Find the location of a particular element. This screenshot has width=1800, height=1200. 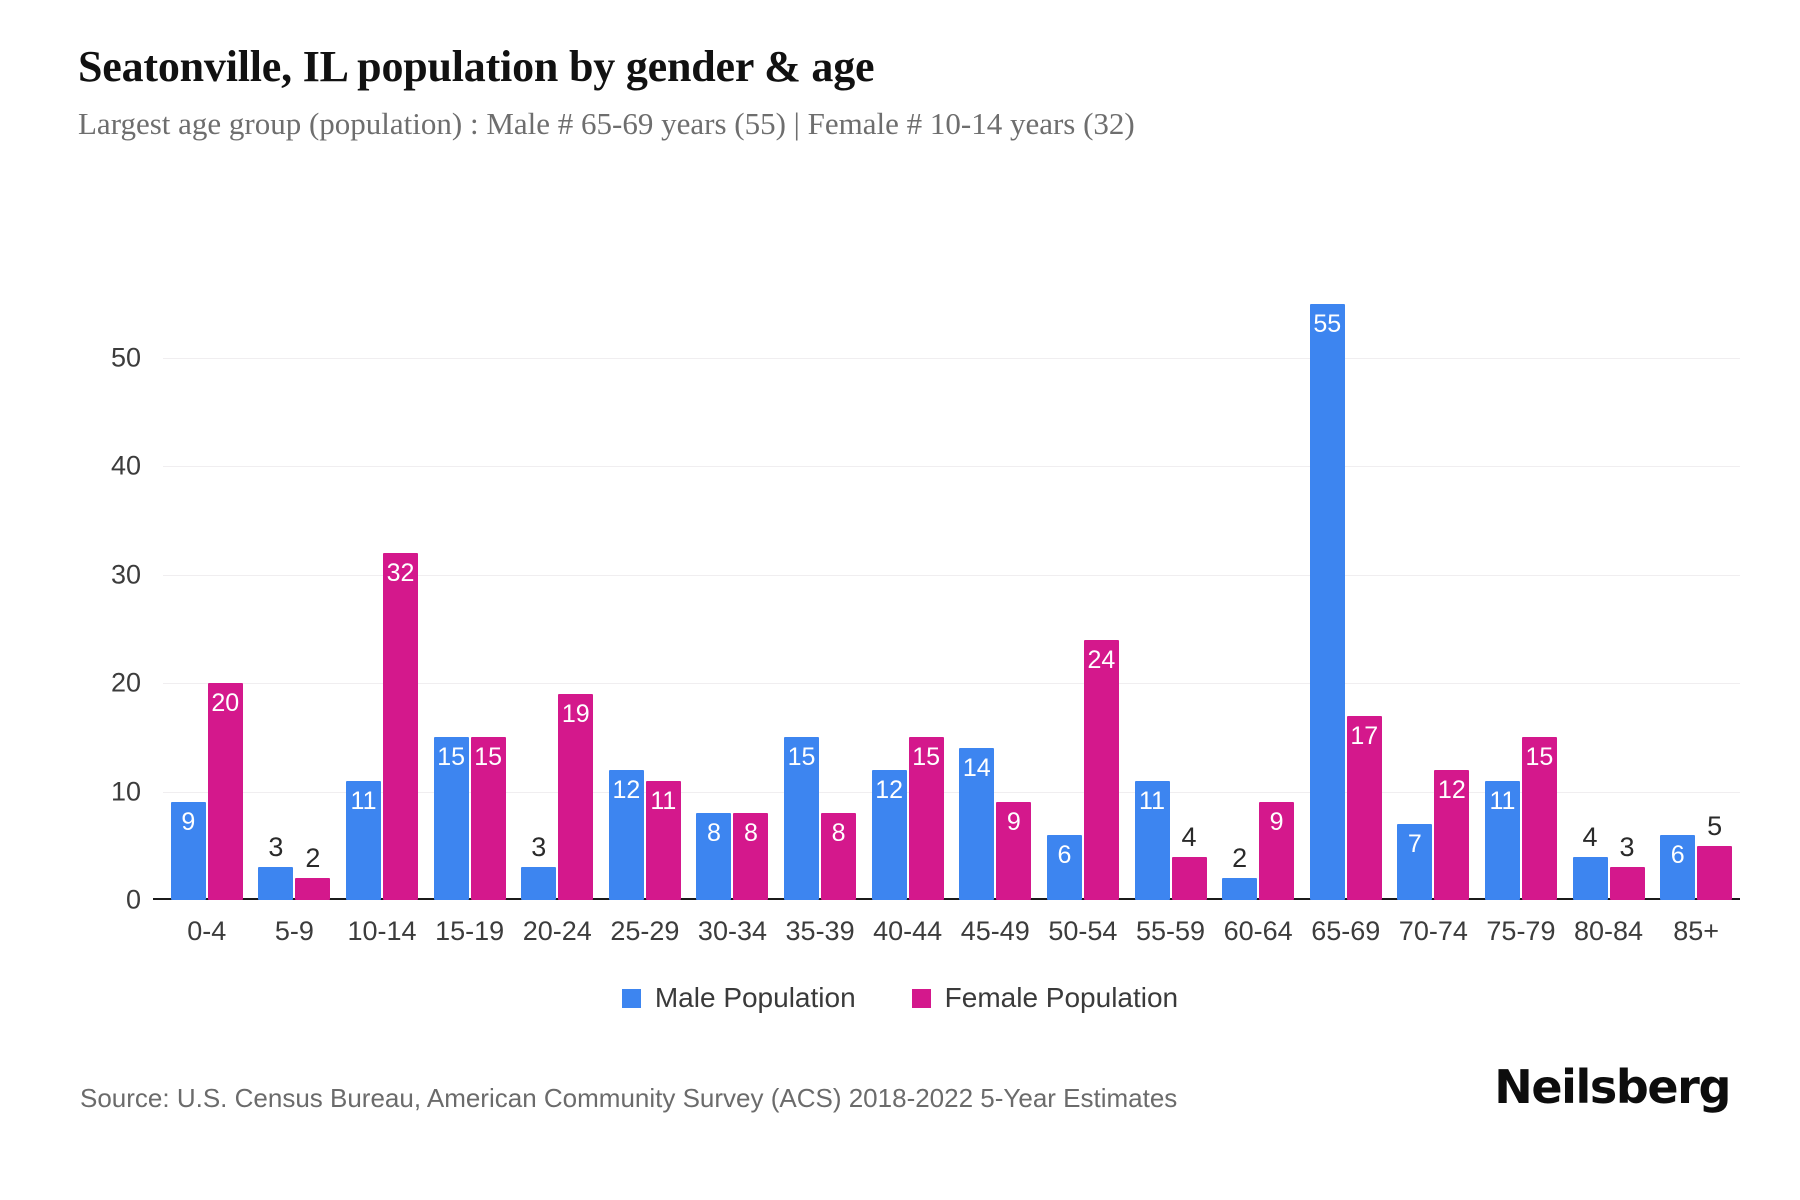

bar-female: 32 is located at coordinates (401, 726).